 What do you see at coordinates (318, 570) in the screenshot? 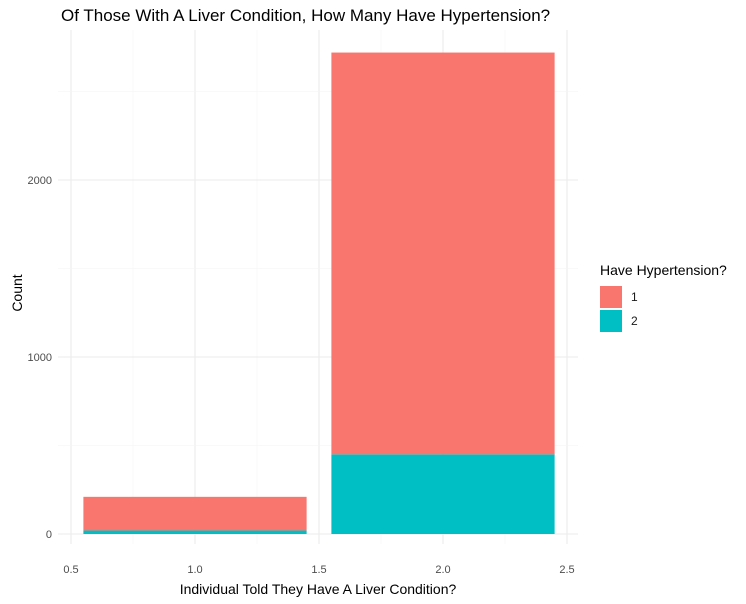
I see `x-tick-label: 1.5` at bounding box center [318, 570].